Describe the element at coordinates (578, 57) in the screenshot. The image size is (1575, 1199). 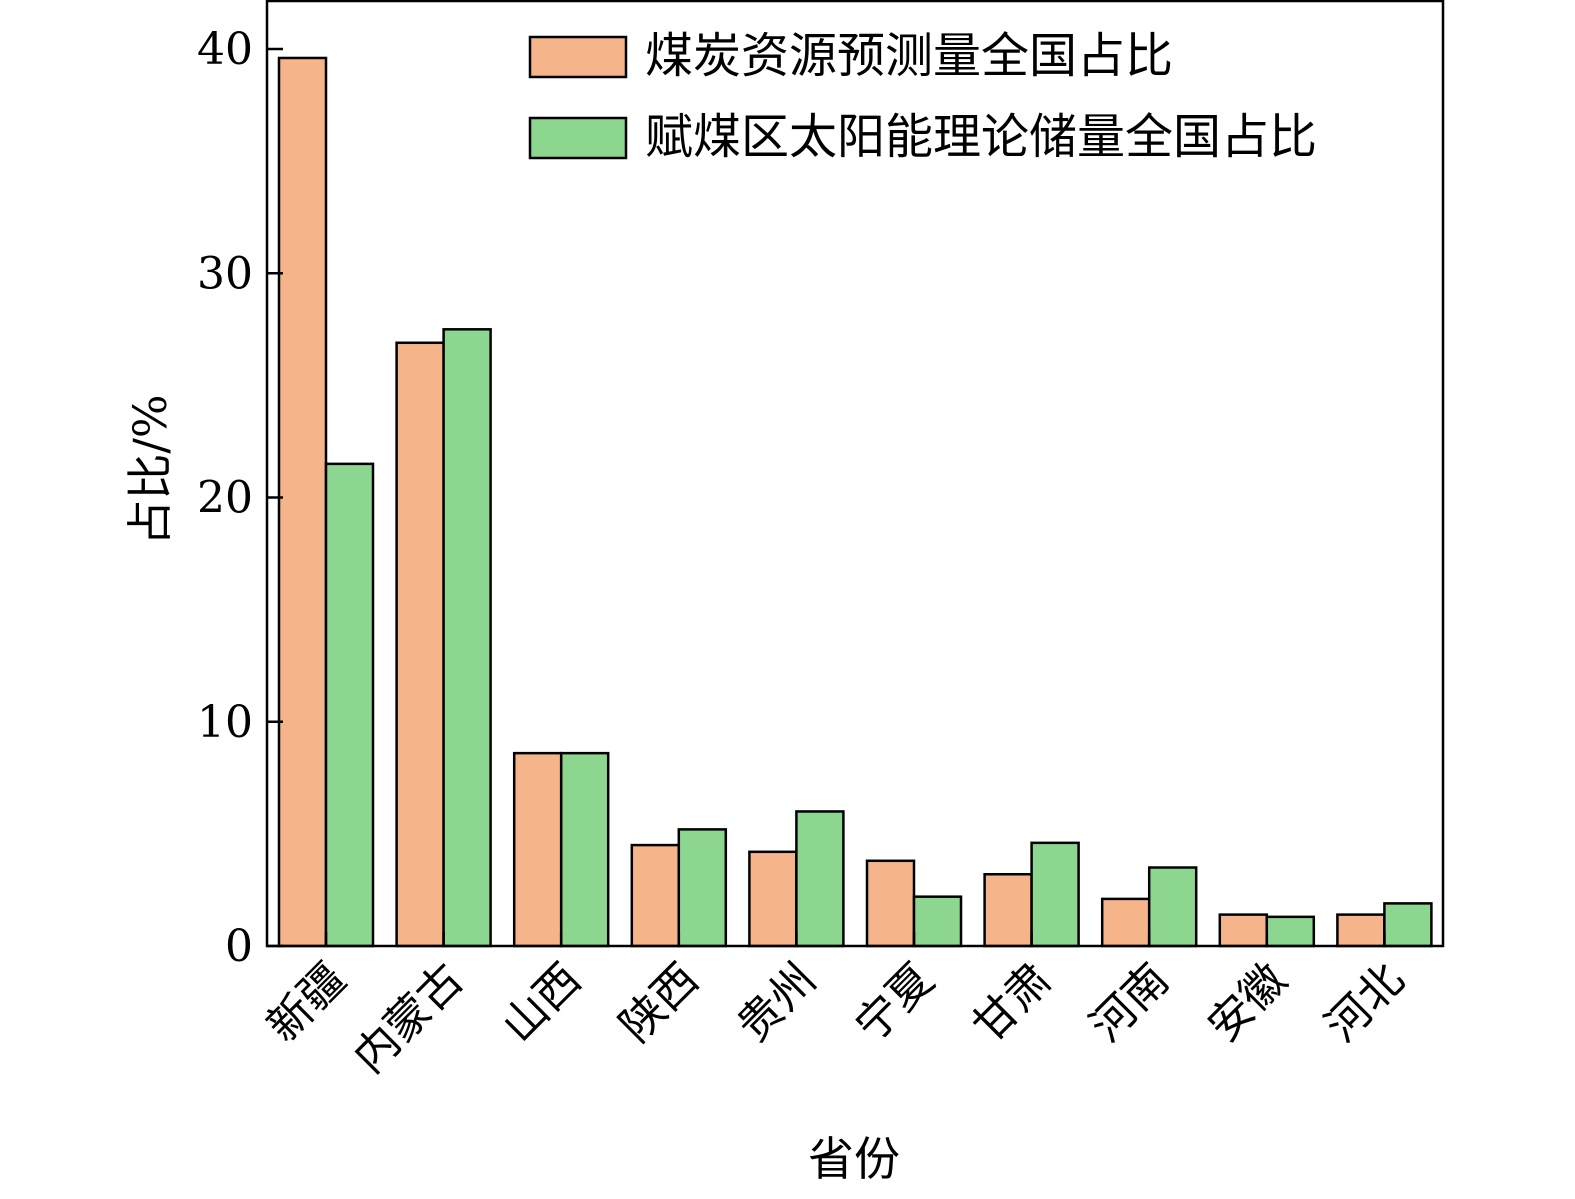
I see `legend-swatch-coal` at that location.